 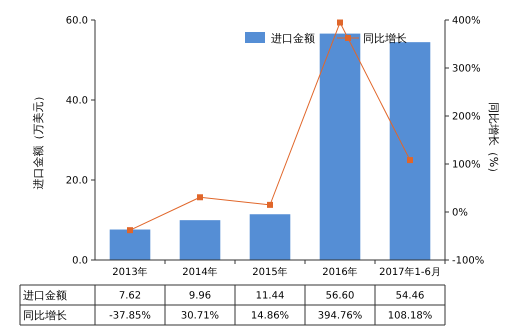 What do you see at coordinates (466, 69) in the screenshot?
I see `y2-tick-label: 300%` at bounding box center [466, 69].